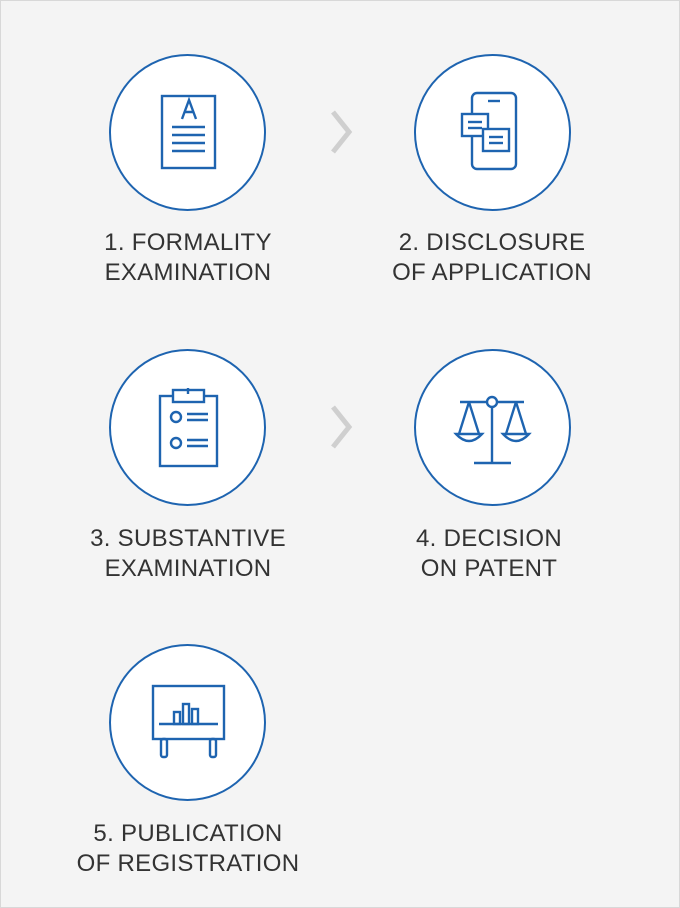 Image resolution: width=680 pixels, height=908 pixels. What do you see at coordinates (492, 242) in the screenshot?
I see `step-2-title: 2. DISCLOSURE` at bounding box center [492, 242].